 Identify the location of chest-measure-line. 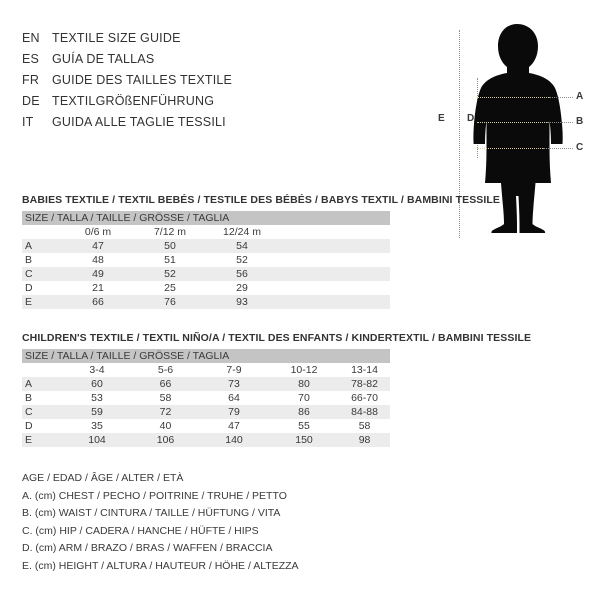
(513, 97).